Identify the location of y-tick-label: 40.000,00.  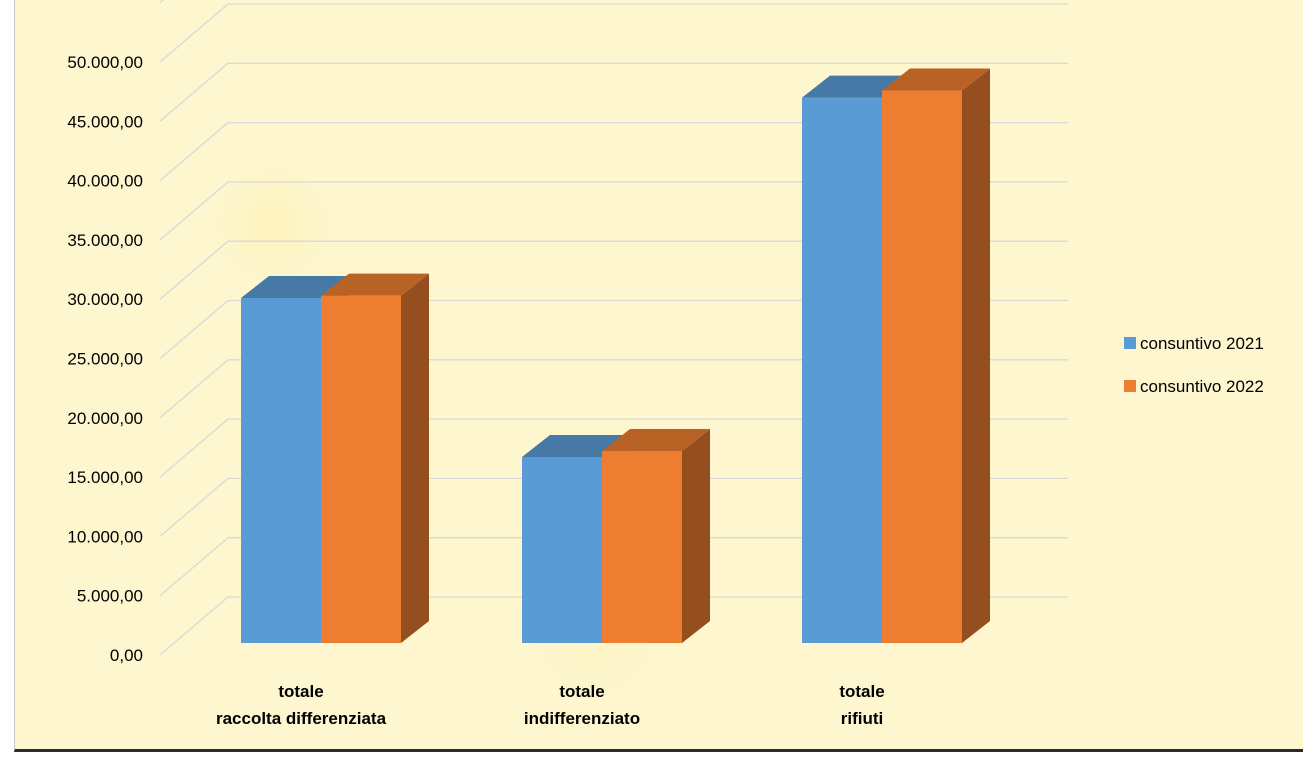
(105, 181).